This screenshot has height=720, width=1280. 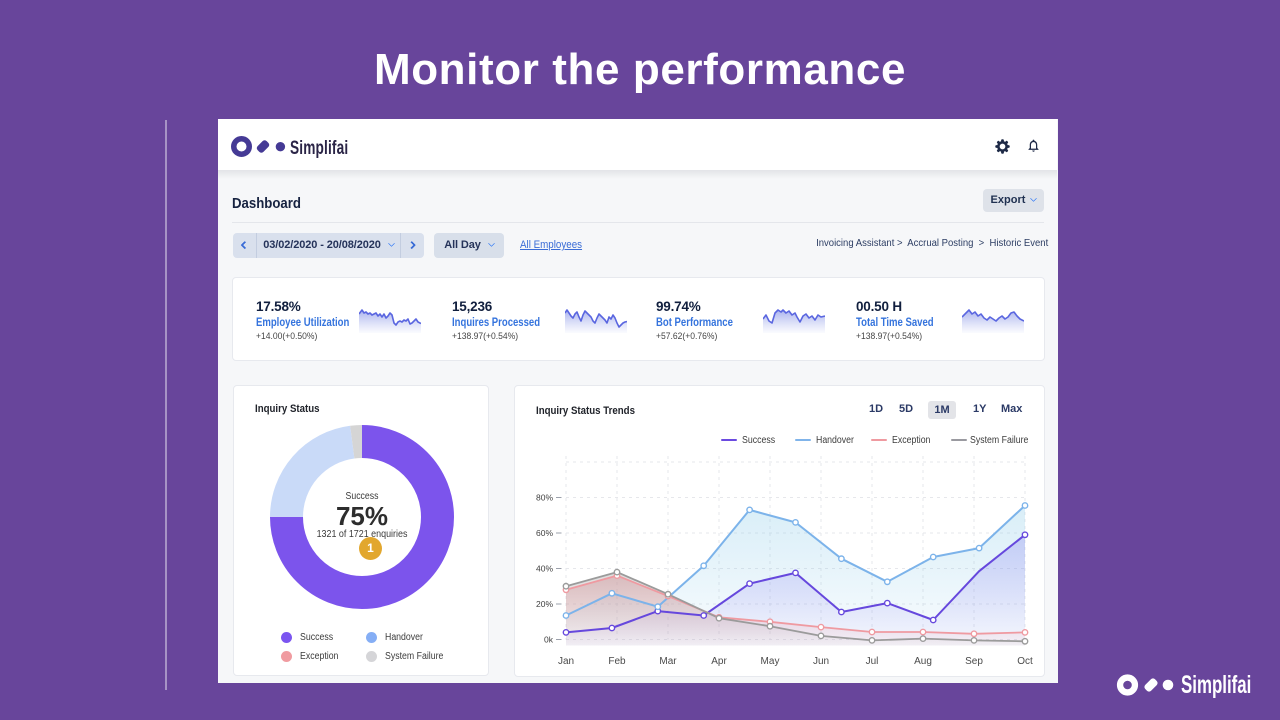 What do you see at coordinates (617, 661) in the screenshot?
I see `svg-text: Feb` at bounding box center [617, 661].